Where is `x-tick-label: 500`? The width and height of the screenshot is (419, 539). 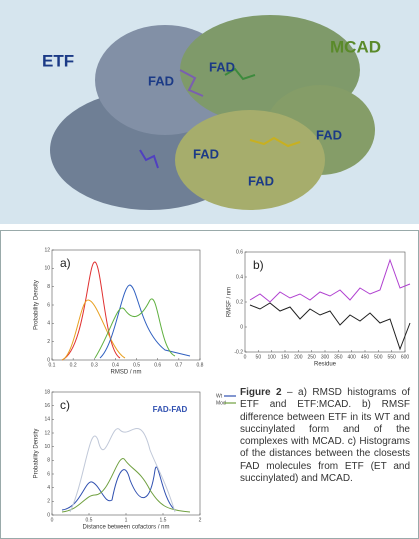
x-tick-label: 500 is located at coordinates (378, 357).